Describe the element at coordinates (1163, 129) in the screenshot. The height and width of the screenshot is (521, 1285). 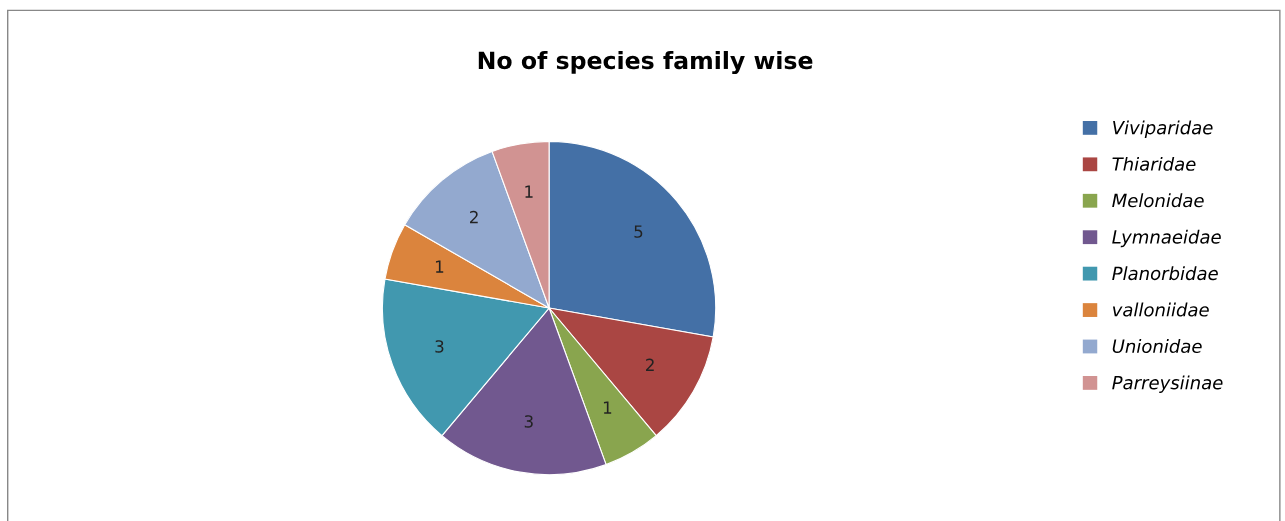
I see `legend-label: Viviparidae` at that location.